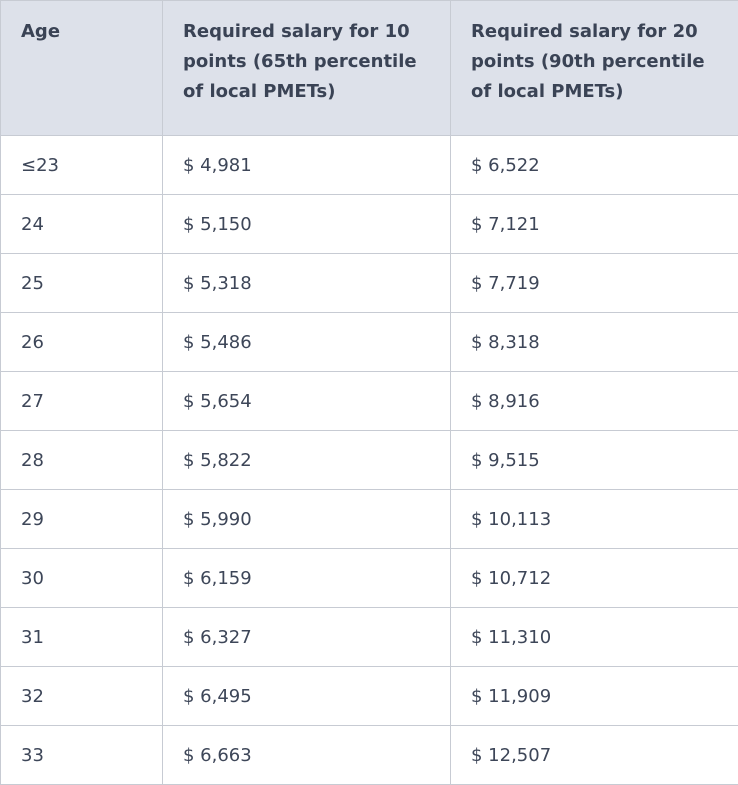  I want to click on table-row: 28 $ 5,822 $ 9,515, so click(369, 460).